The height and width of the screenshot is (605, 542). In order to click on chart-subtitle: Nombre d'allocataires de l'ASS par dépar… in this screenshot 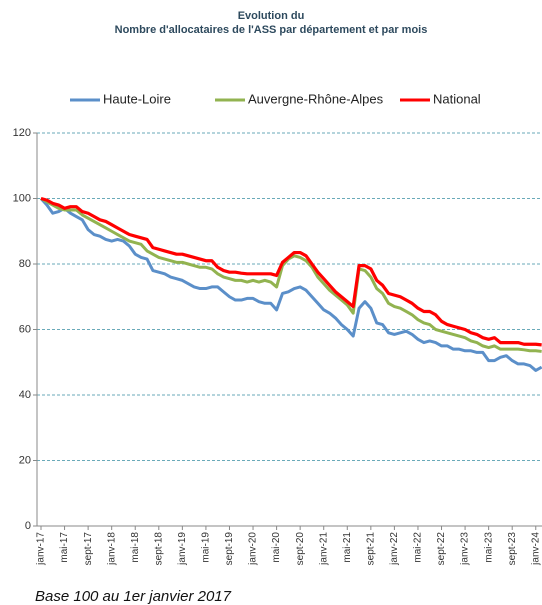, I will do `click(271, 30)`.